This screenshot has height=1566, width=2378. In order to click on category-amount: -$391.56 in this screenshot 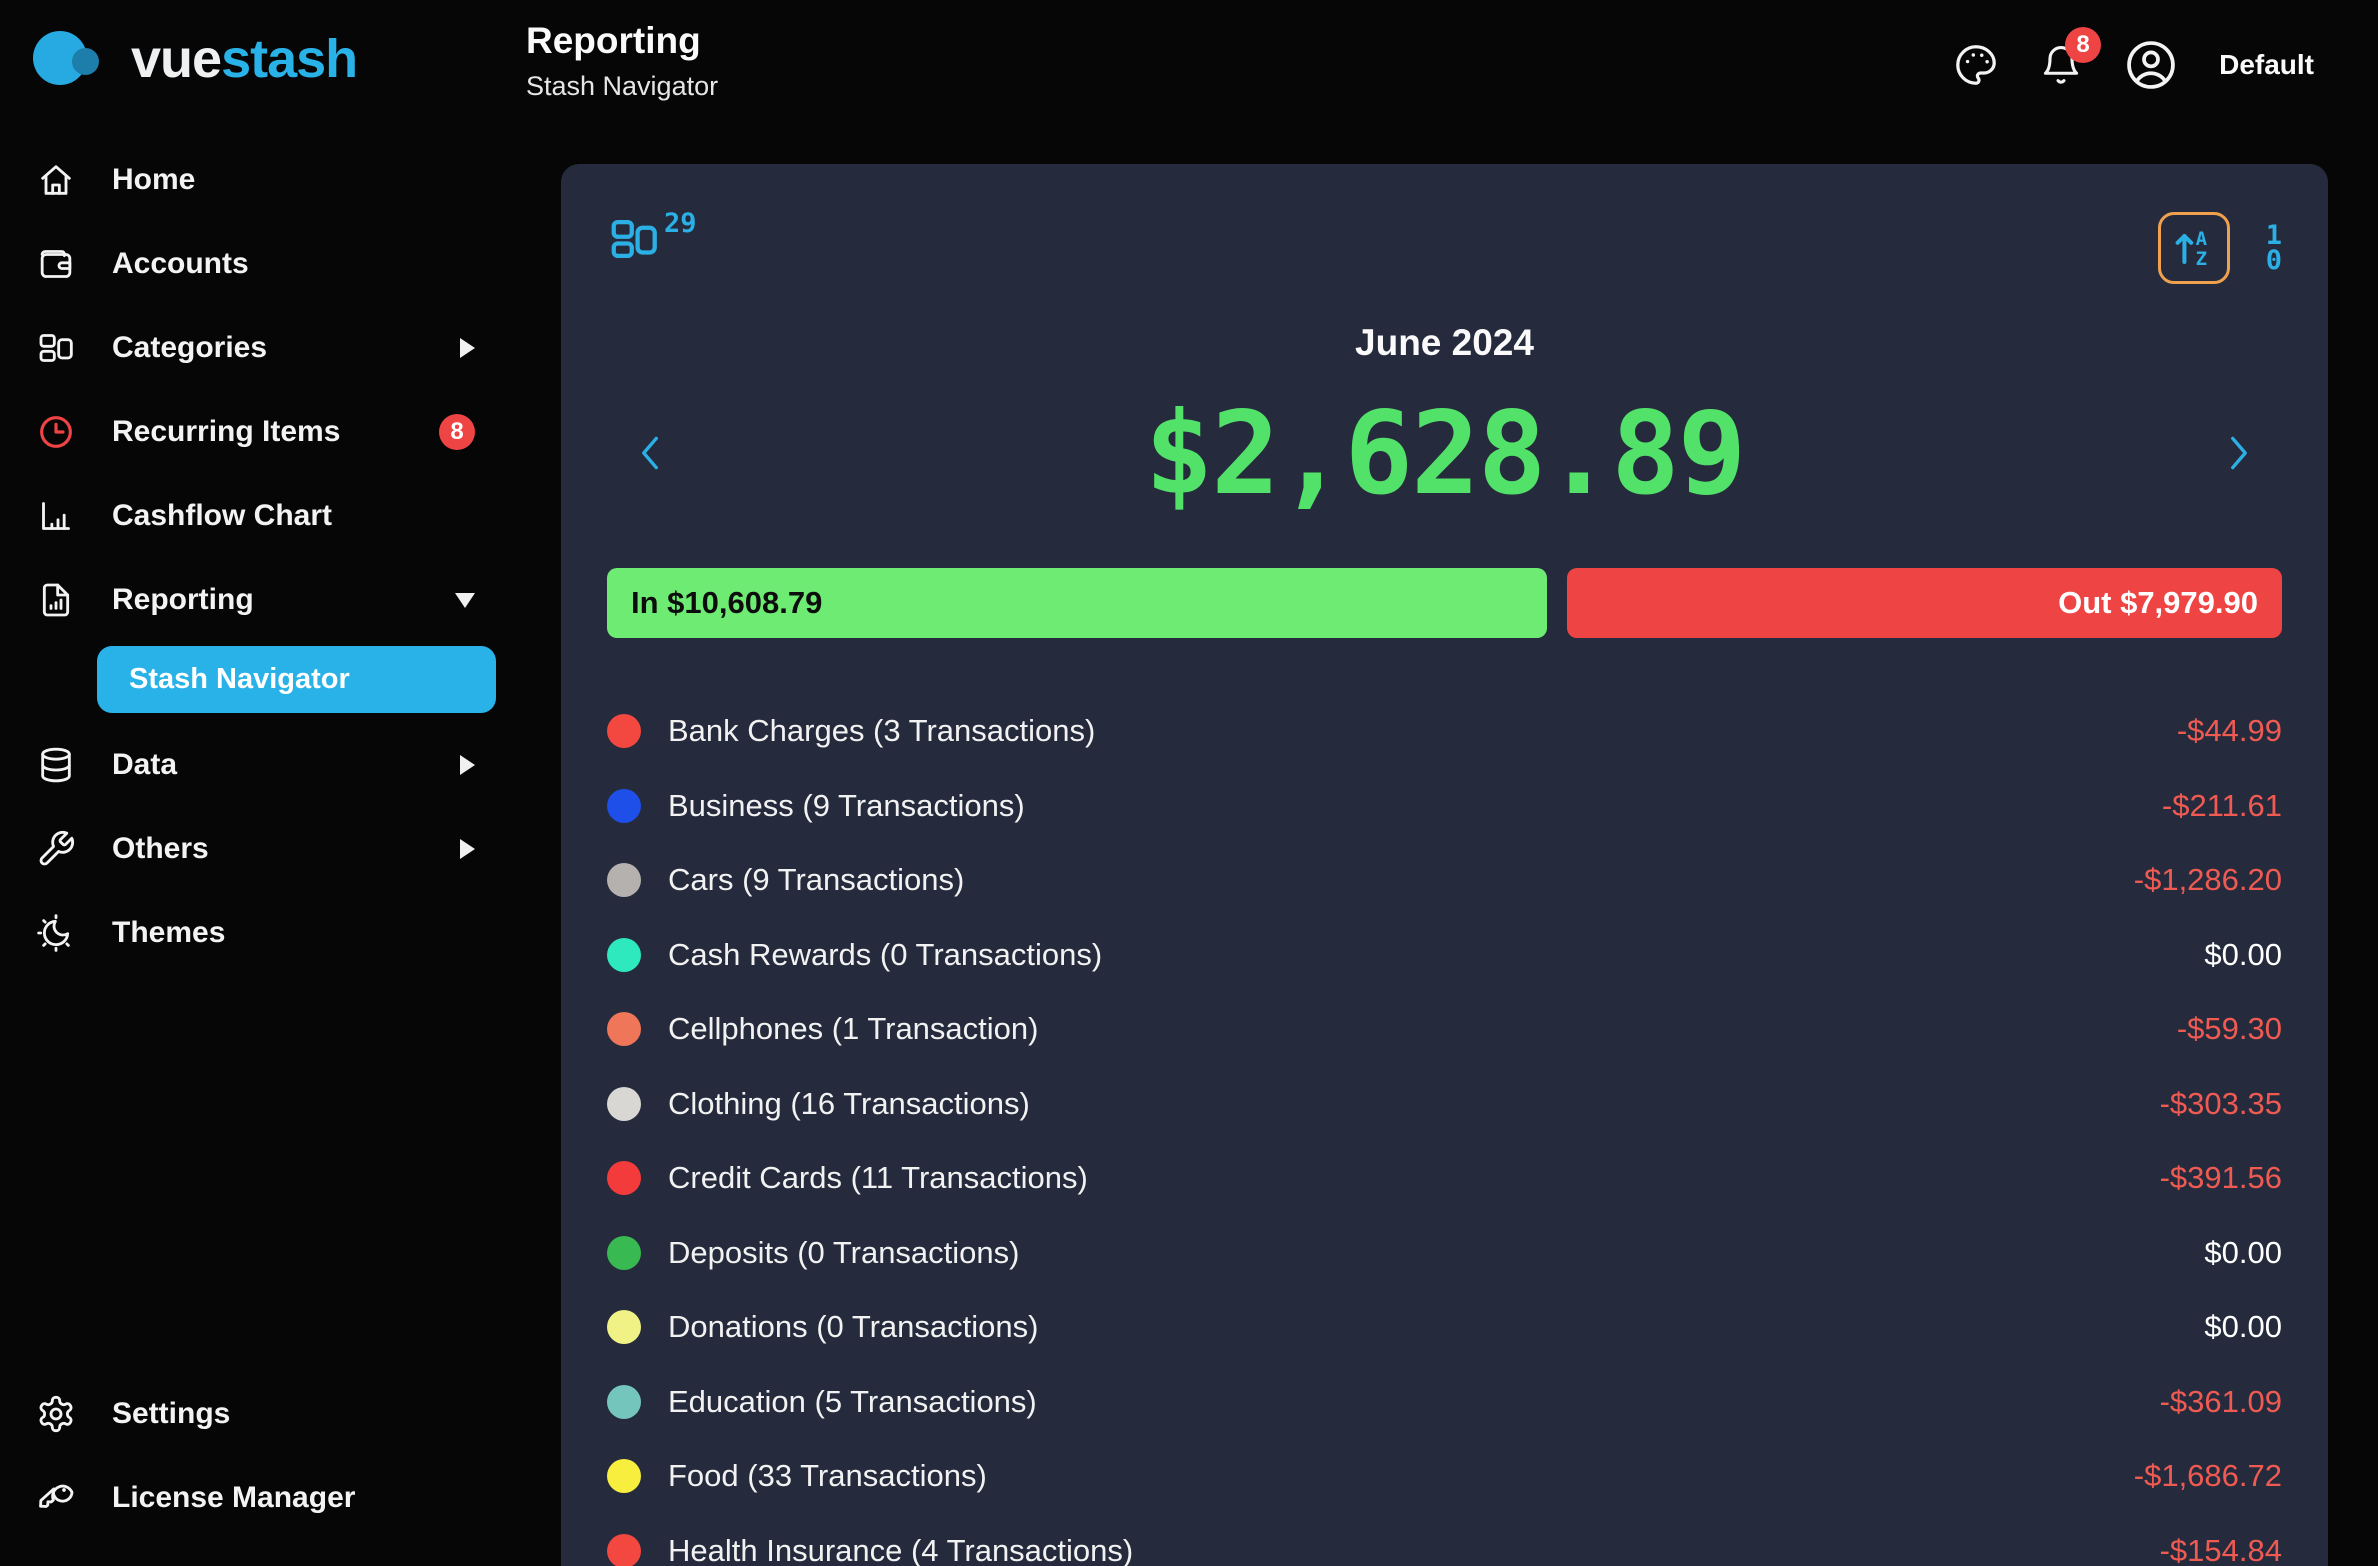, I will do `click(2220, 1178)`.